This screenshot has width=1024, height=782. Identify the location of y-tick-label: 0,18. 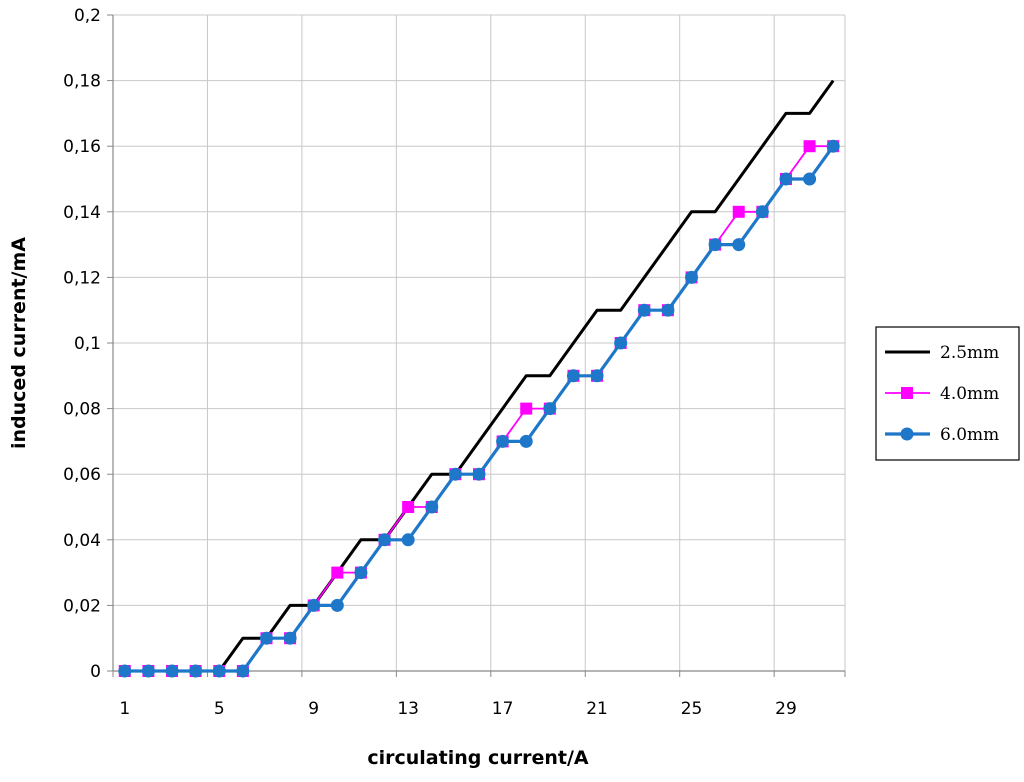
(82, 82).